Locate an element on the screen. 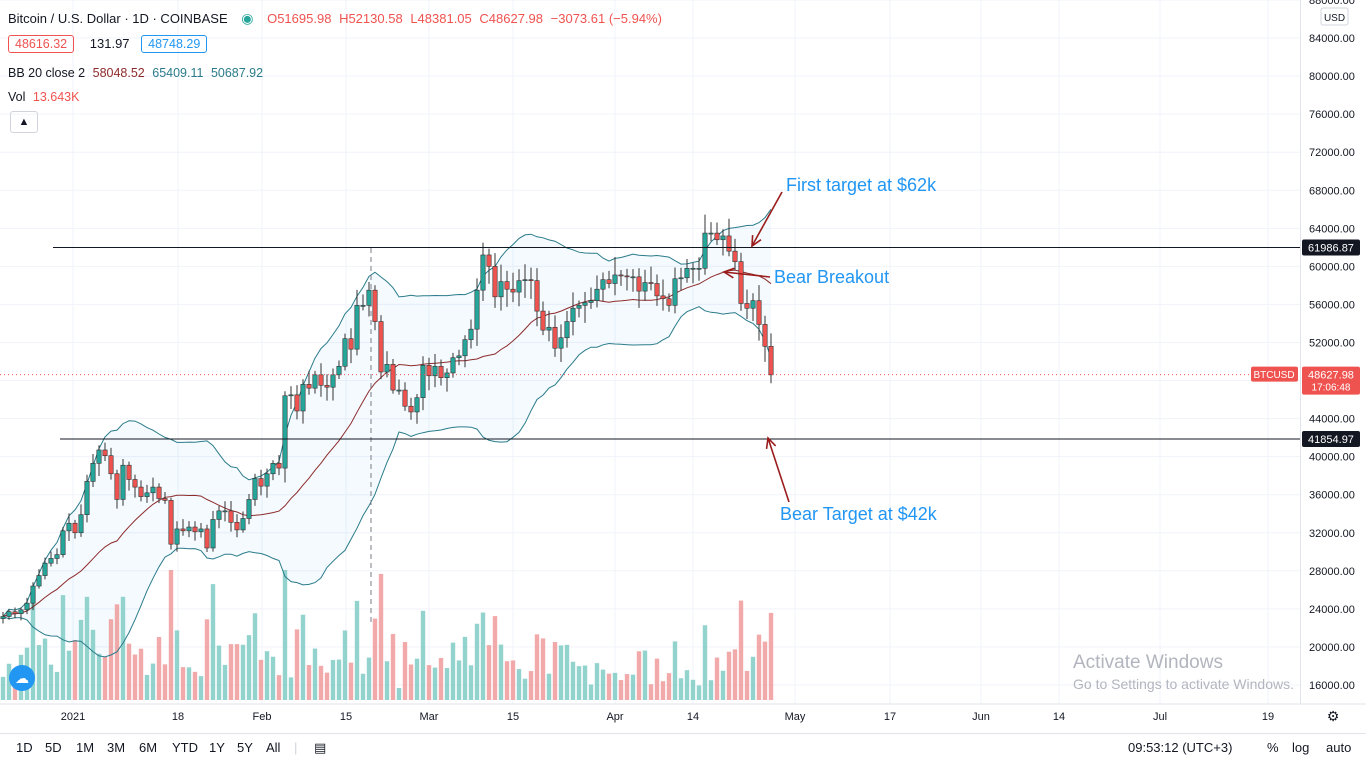  level-price-label: 41854.97 is located at coordinates (1331, 440).